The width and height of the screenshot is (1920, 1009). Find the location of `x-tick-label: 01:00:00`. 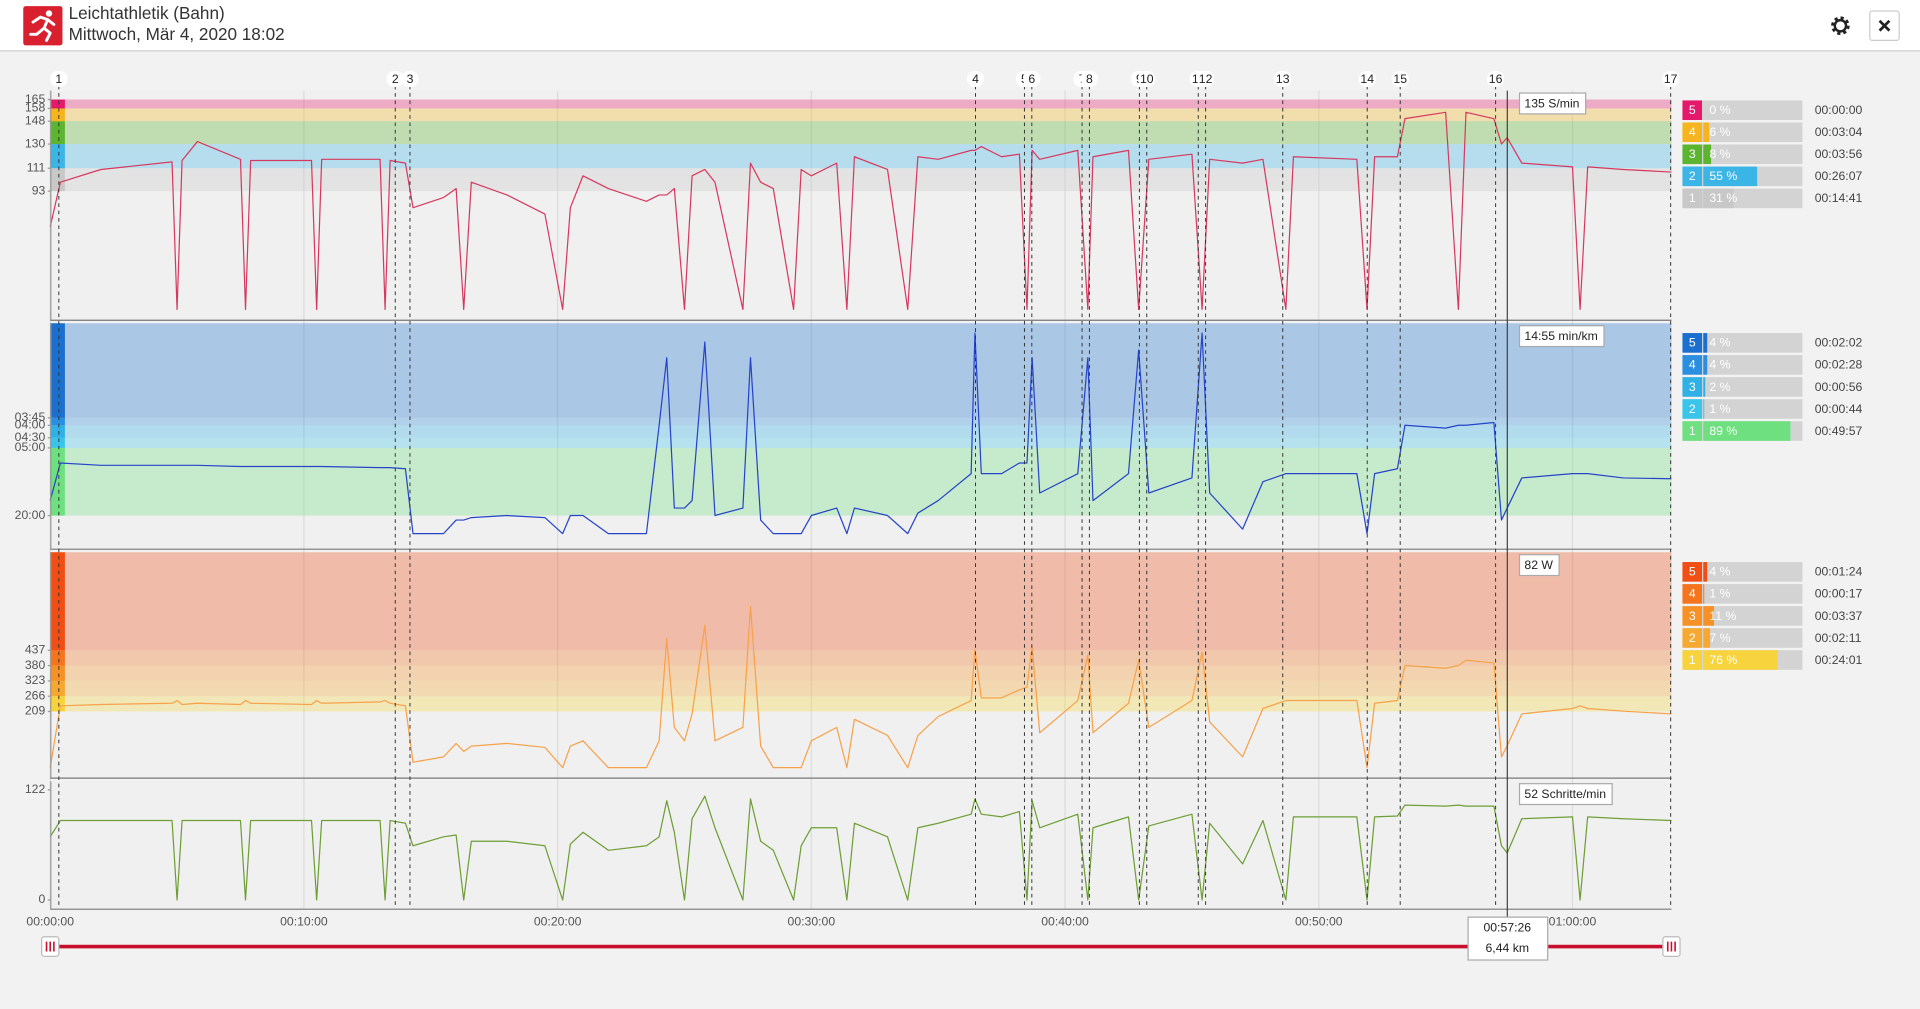

x-tick-label: 01:00:00 is located at coordinates (1573, 921).